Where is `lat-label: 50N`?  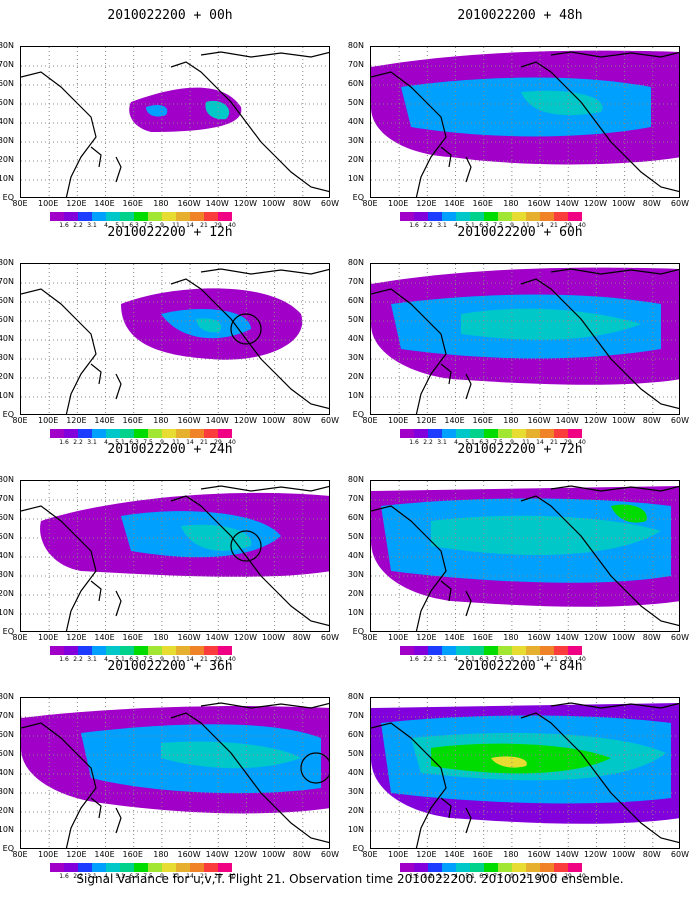 lat-label: 50N is located at coordinates (7, 753).